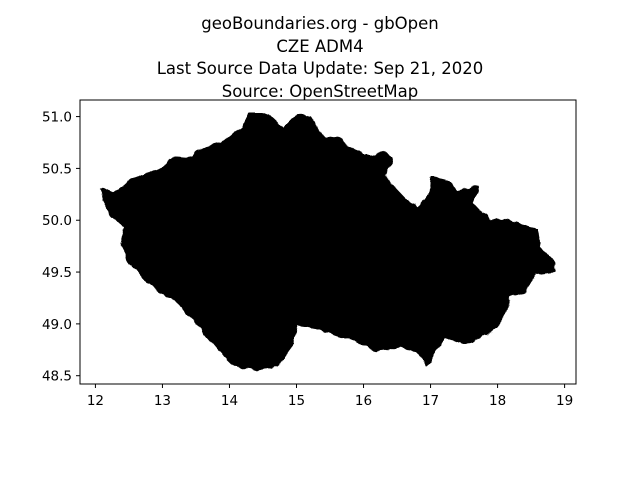 The image size is (640, 480). What do you see at coordinates (57, 118) in the screenshot?
I see `y-tick-label: 51.0` at bounding box center [57, 118].